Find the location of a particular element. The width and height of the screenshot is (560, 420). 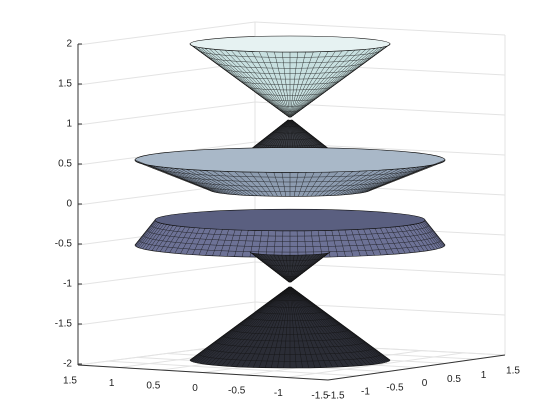

x-tick-label: 1 is located at coordinates (112, 383).